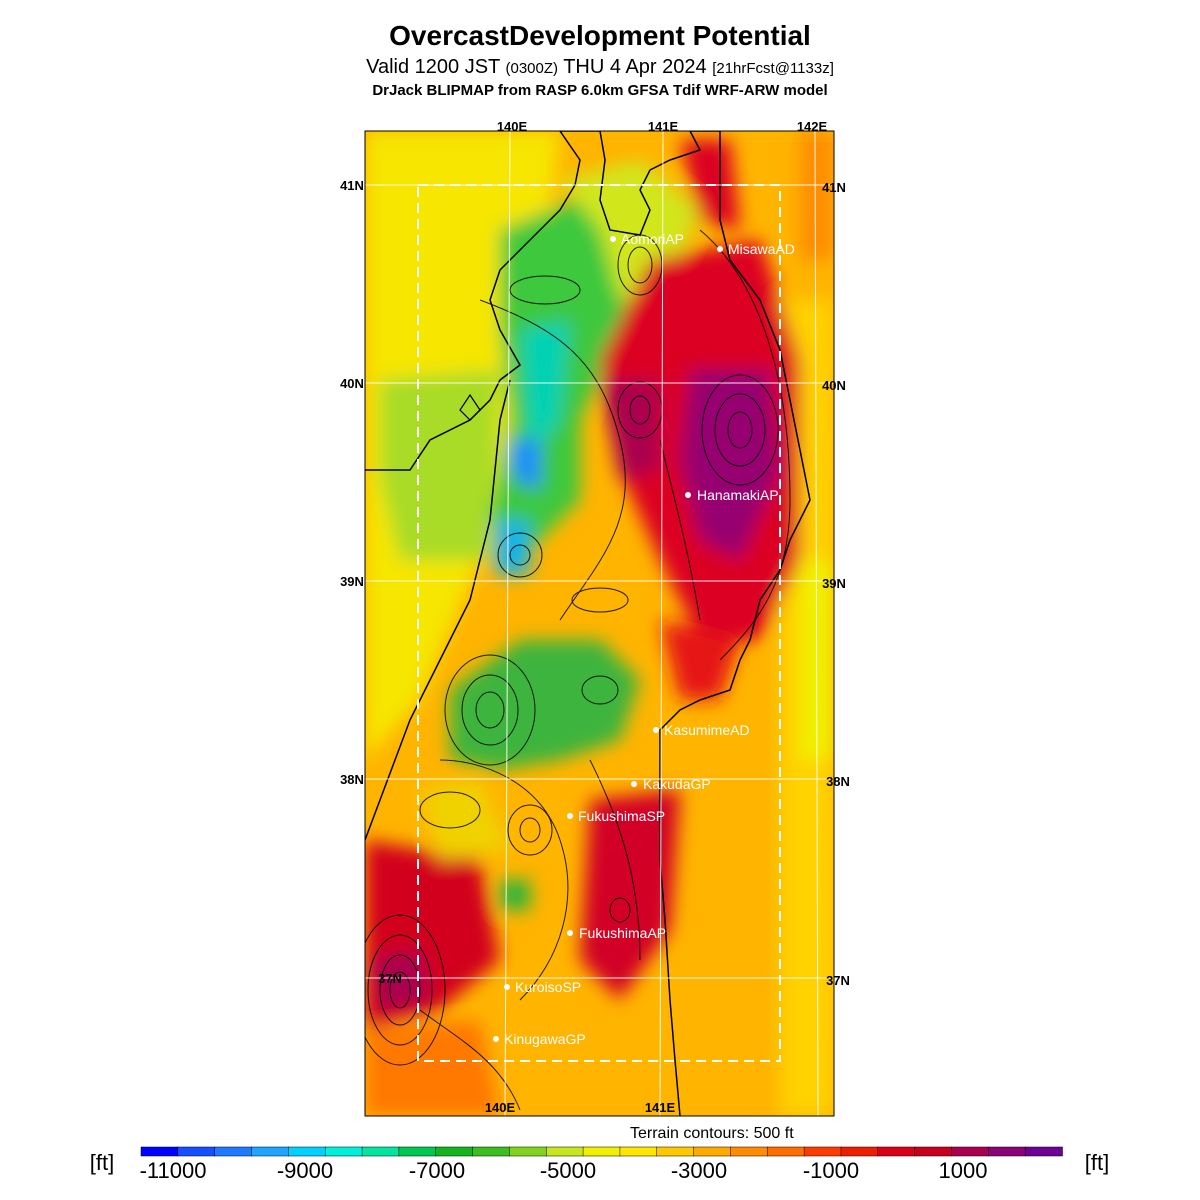 This screenshot has width=1200, height=1200. What do you see at coordinates (545, 1039) in the screenshot?
I see `site-label-kinugawa: KinugawaGP` at bounding box center [545, 1039].